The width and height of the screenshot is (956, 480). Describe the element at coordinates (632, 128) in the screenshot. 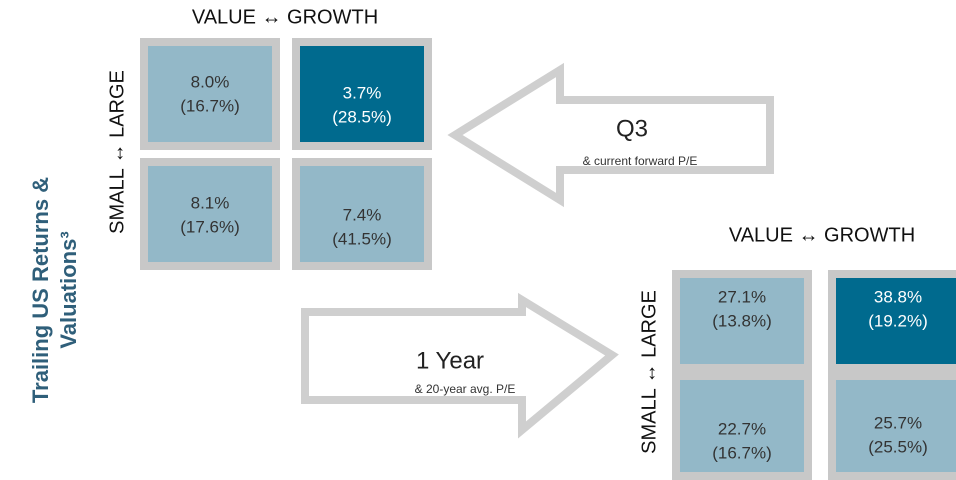

I see `arrow-label: Q3` at that location.